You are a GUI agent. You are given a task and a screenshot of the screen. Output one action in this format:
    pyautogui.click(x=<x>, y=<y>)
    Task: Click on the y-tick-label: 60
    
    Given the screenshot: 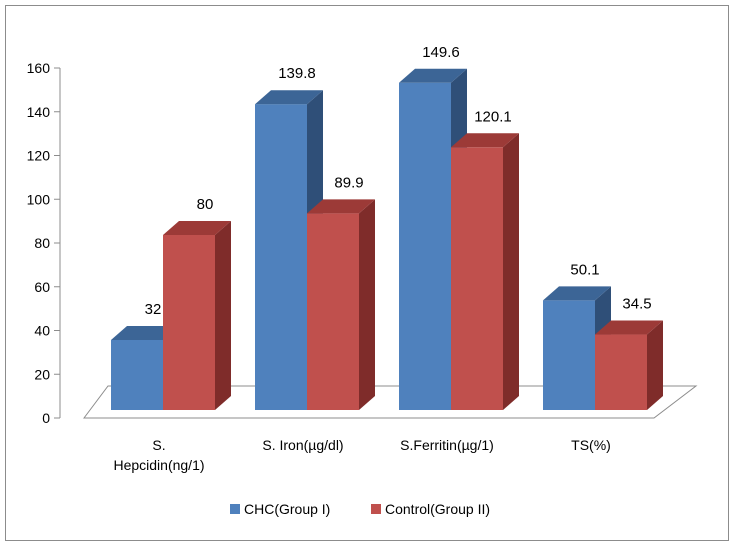 What is the action you would take?
    pyautogui.click(x=42, y=287)
    